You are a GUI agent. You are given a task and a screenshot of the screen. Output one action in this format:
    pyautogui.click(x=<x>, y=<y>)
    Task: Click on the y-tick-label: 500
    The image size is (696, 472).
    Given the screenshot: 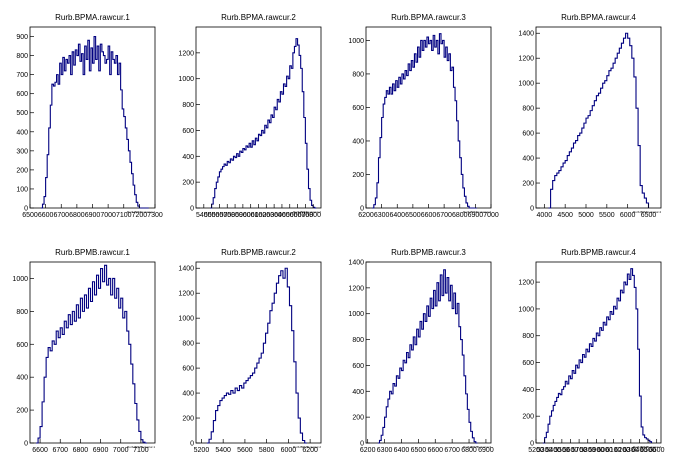 What is the action you would take?
    pyautogui.click(x=22, y=113)
    